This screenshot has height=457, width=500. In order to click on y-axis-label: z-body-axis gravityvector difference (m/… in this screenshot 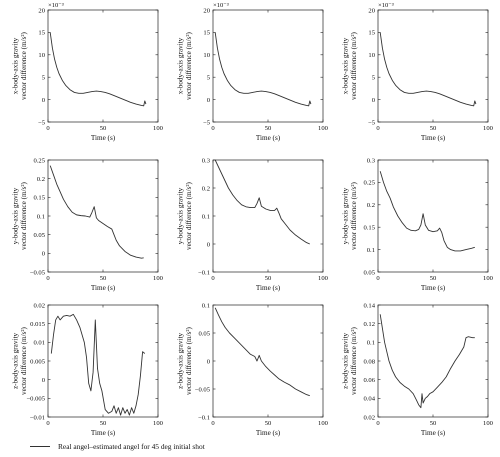, I will do `click(185, 360)`.